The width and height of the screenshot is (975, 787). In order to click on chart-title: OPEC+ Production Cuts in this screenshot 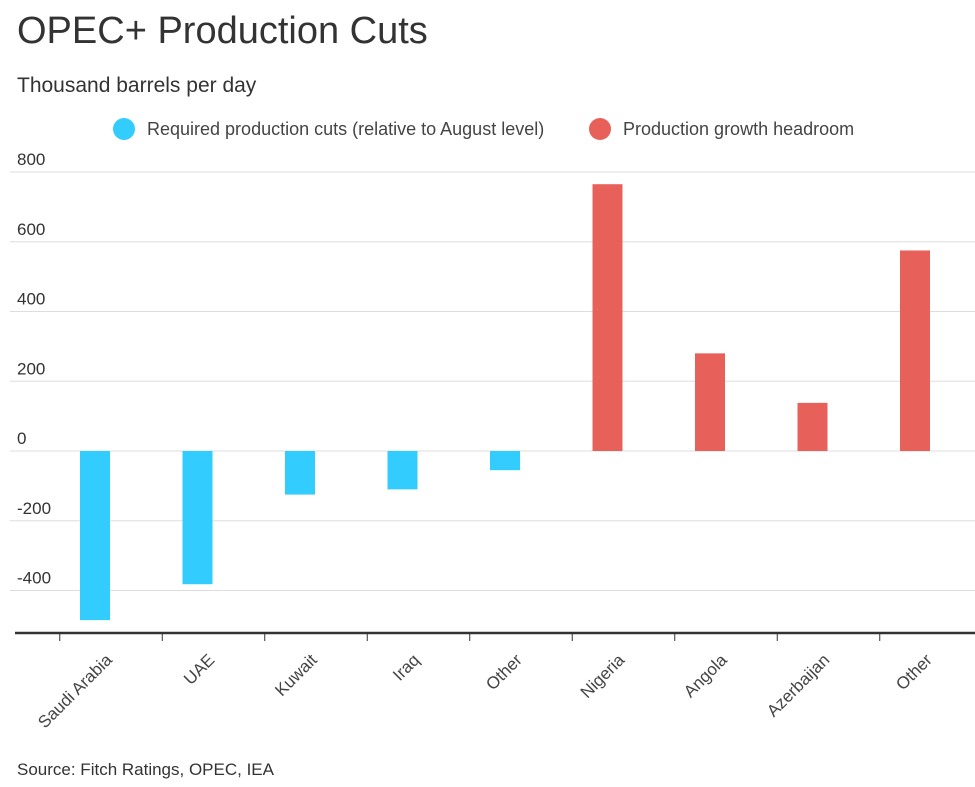, I will do `click(222, 31)`.